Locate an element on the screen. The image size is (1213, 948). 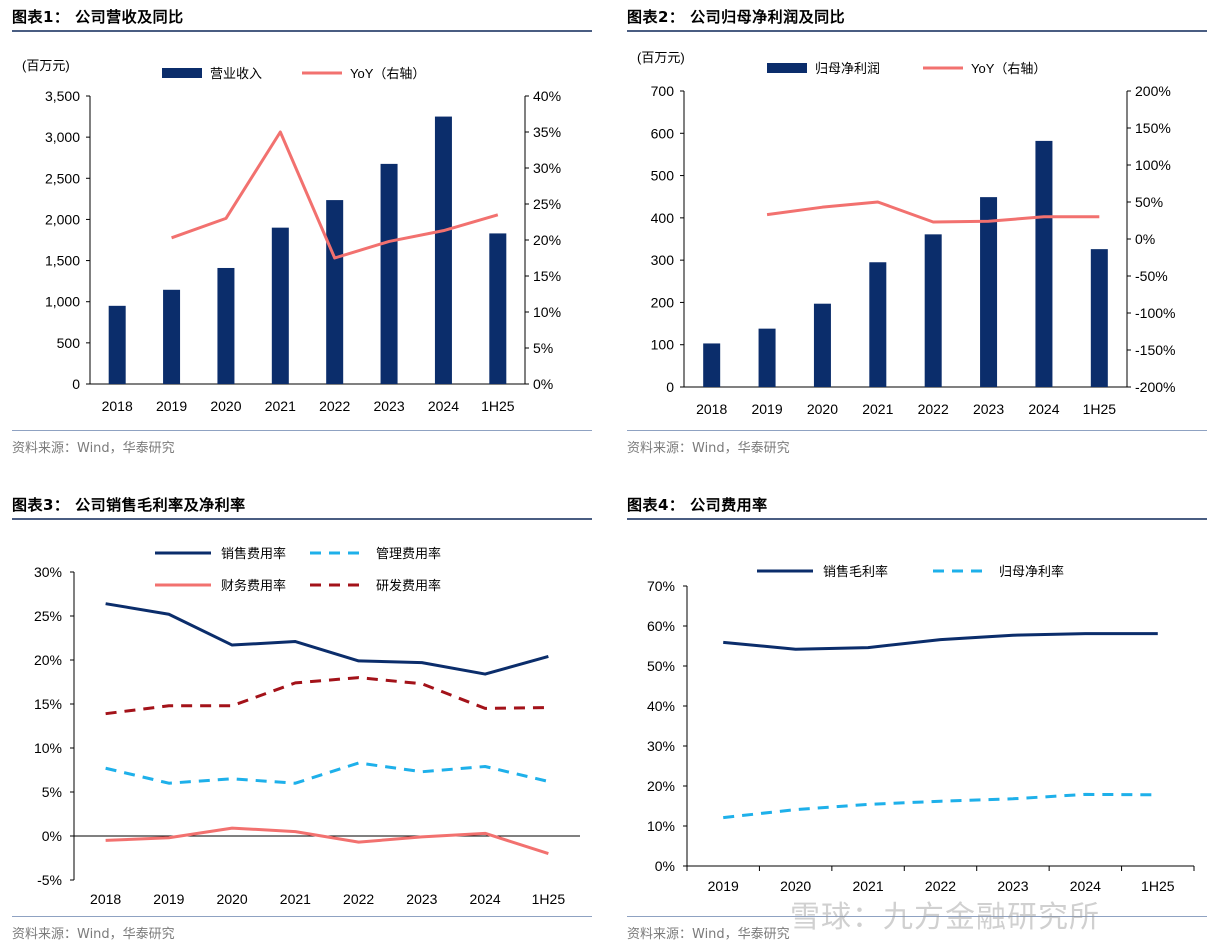
right-tick-label: 25% is located at coordinates (547, 204).